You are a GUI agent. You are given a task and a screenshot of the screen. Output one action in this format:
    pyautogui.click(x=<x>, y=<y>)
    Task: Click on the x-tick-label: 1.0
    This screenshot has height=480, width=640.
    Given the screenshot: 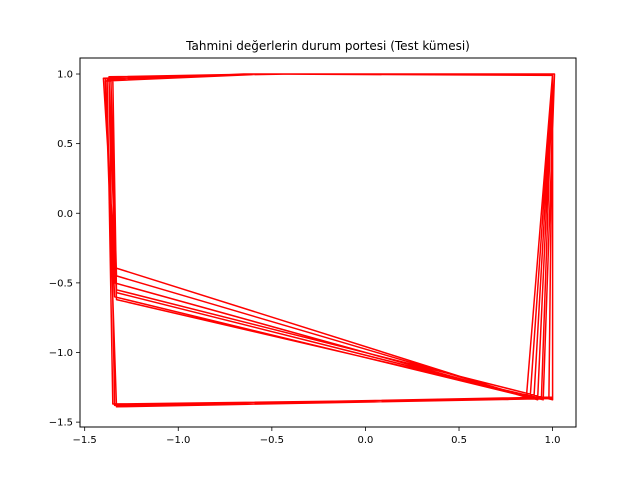 What is the action you would take?
    pyautogui.click(x=553, y=440)
    